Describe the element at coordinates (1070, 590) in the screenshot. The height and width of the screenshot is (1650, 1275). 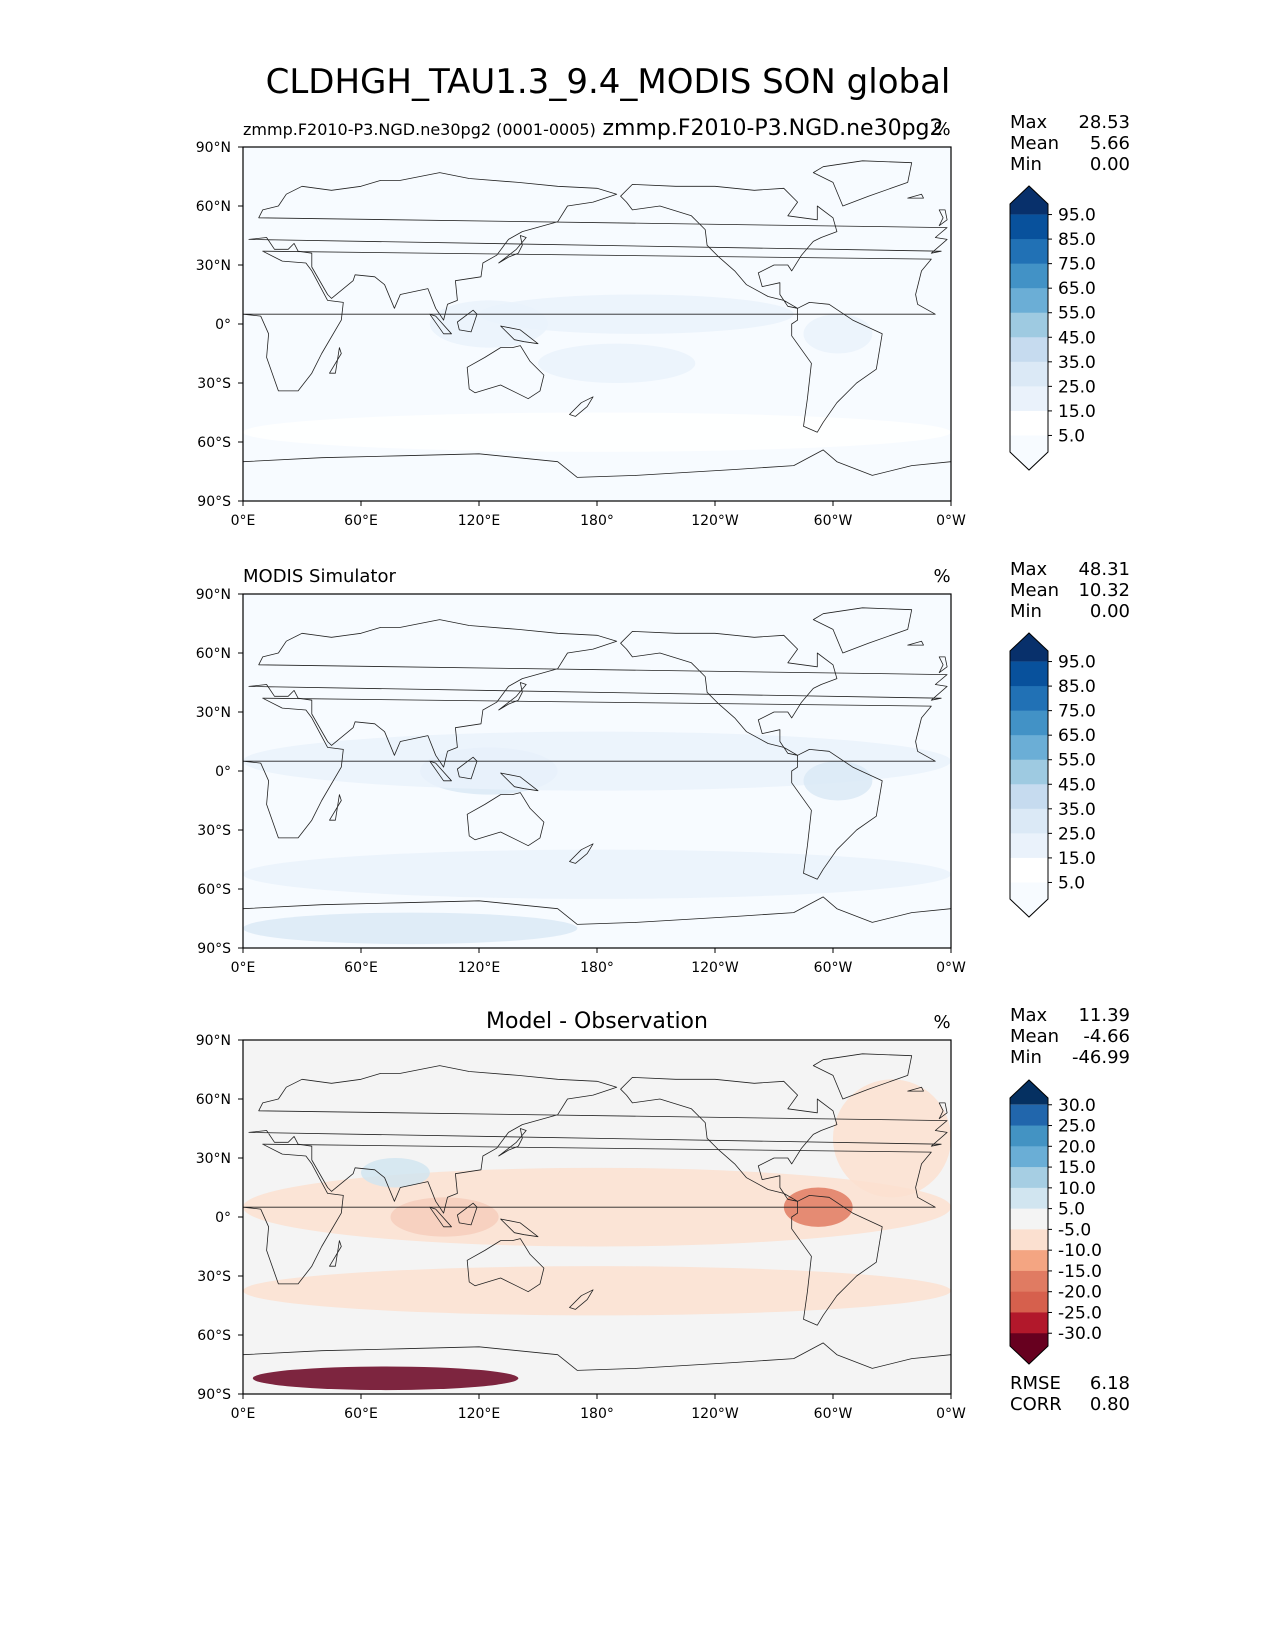
I see `stats-reference: Max 48.31 Mean 10.32 Min 0.00` at that location.